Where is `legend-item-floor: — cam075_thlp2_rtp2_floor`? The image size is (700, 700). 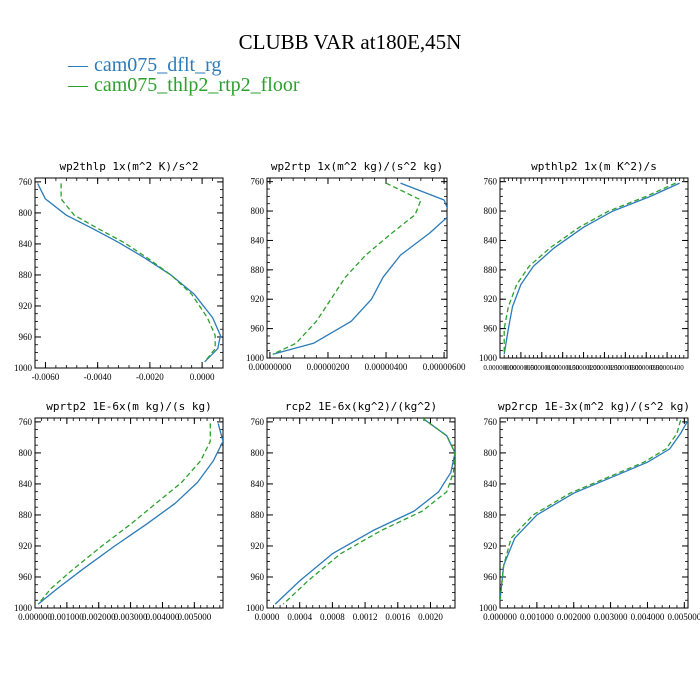
legend-item-floor: — cam075_thlp2_rtp2_floor is located at coordinates (184, 85).